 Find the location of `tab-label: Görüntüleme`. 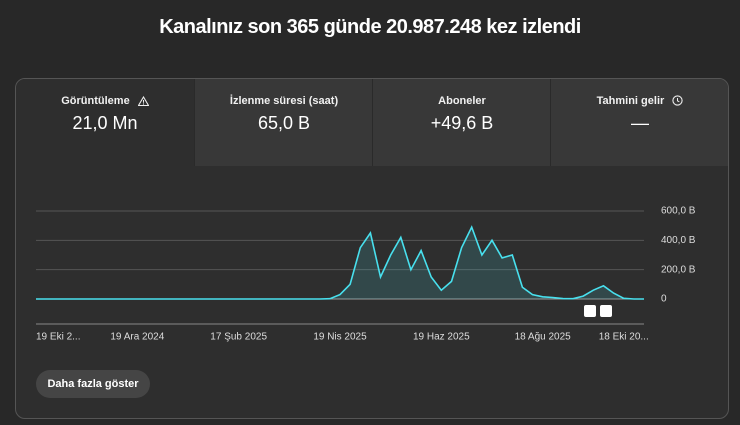

tab-label: Görüntüleme is located at coordinates (95, 101).